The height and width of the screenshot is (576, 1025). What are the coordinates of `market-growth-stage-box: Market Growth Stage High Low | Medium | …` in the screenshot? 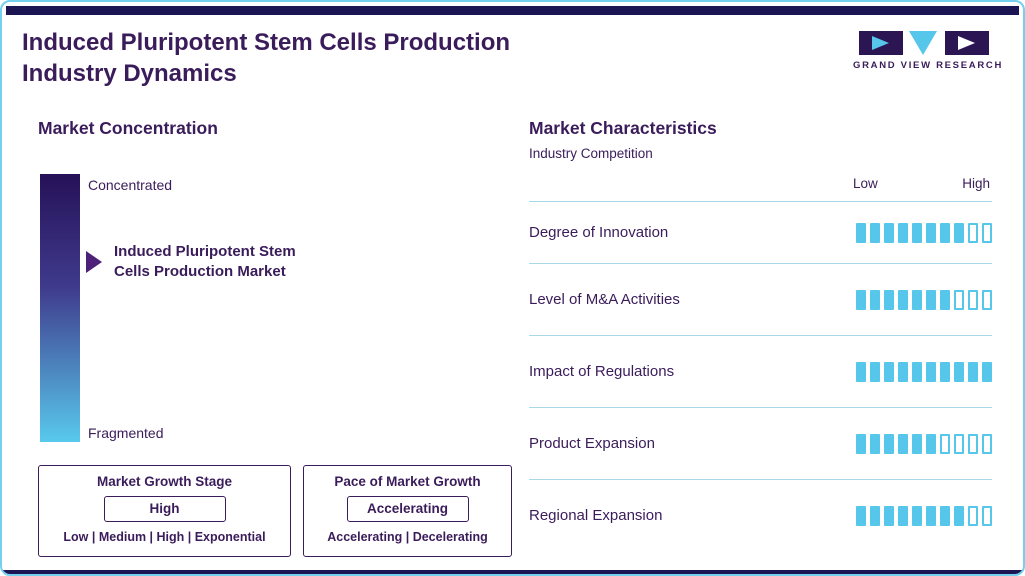 It's located at (164, 511).